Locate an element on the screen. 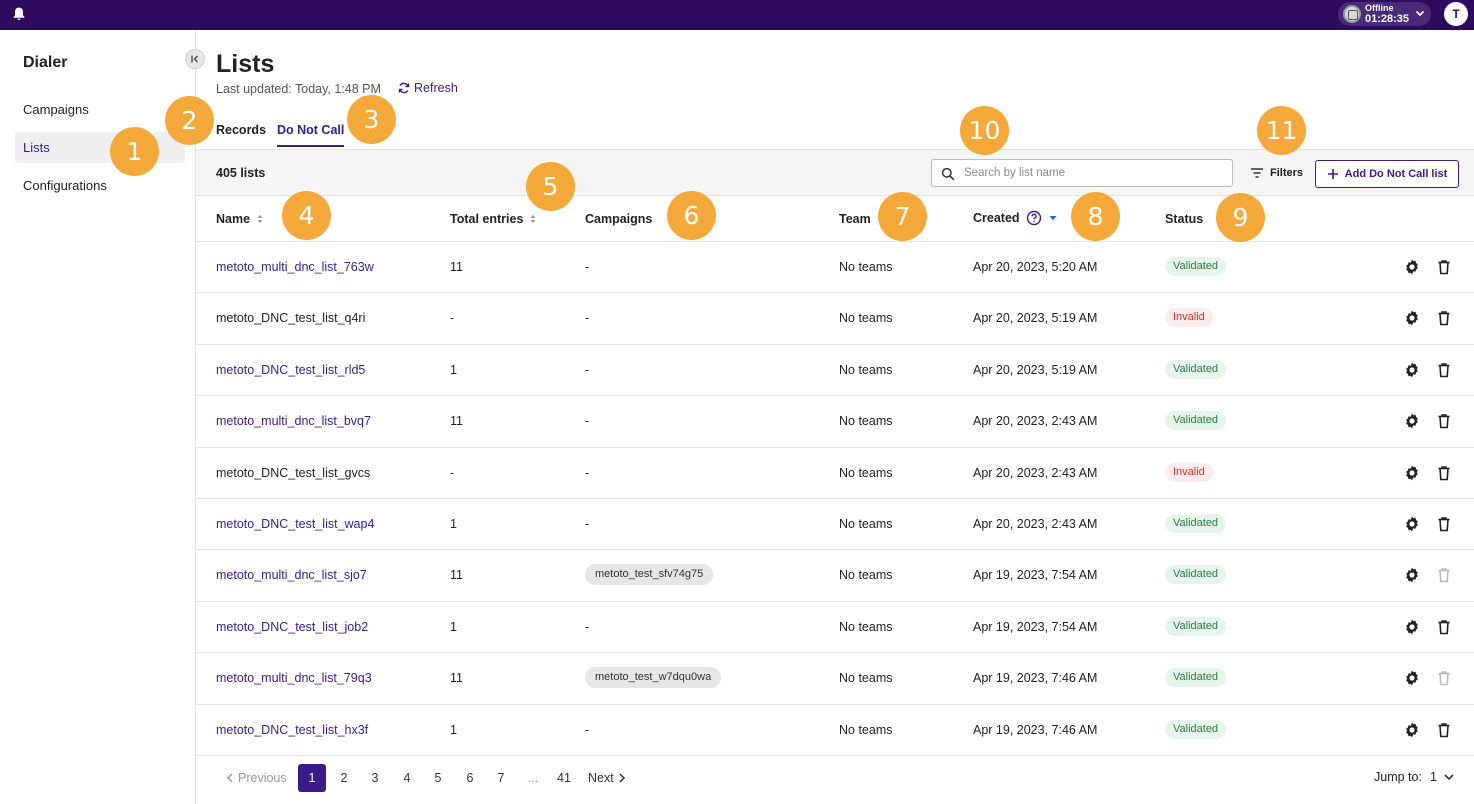 The width and height of the screenshot is (1474, 804). list-name-link: metoto_DNC_test_list_rld5 is located at coordinates (291, 369).